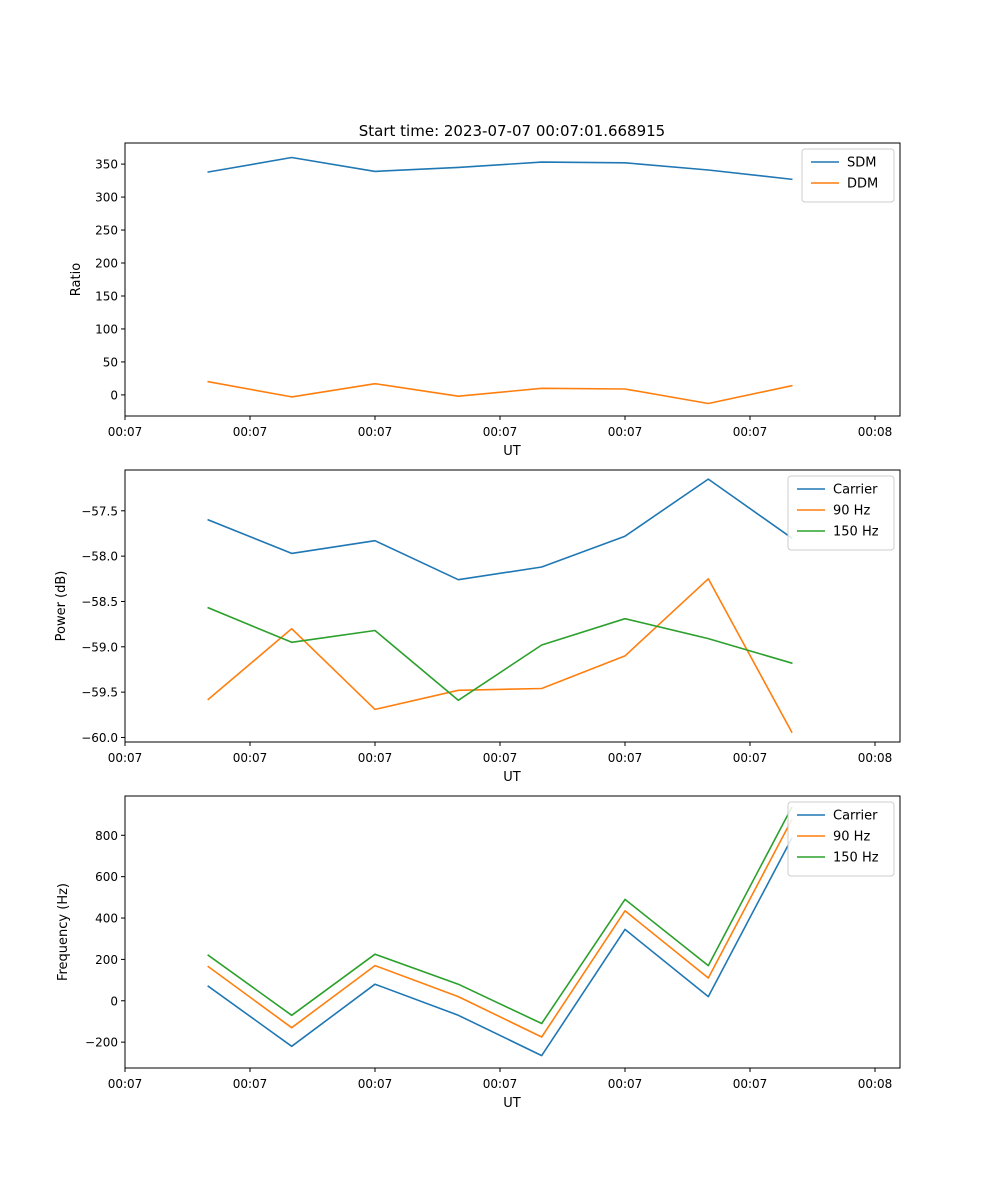 This screenshot has height=1200, width=1000. I want to click on y-tick-label: −58.5, so click(99, 602).